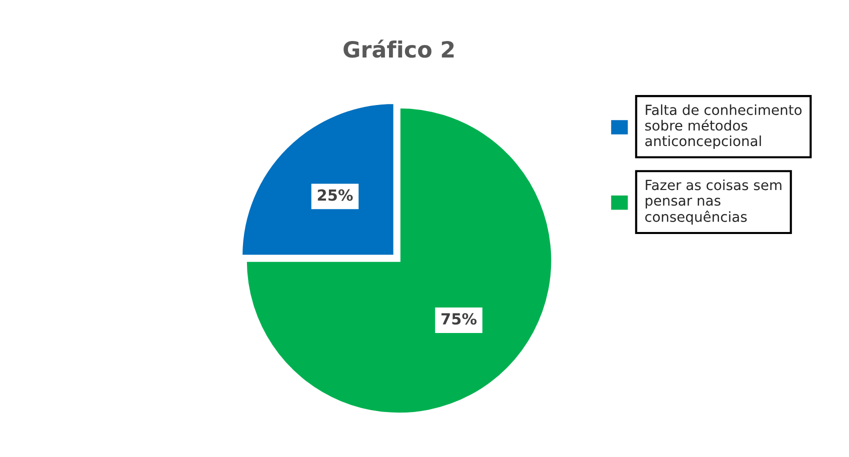 The image size is (849, 457). I want to click on legend-label: Fazer as coisas sem pensar nas consequências, so click(713, 202).